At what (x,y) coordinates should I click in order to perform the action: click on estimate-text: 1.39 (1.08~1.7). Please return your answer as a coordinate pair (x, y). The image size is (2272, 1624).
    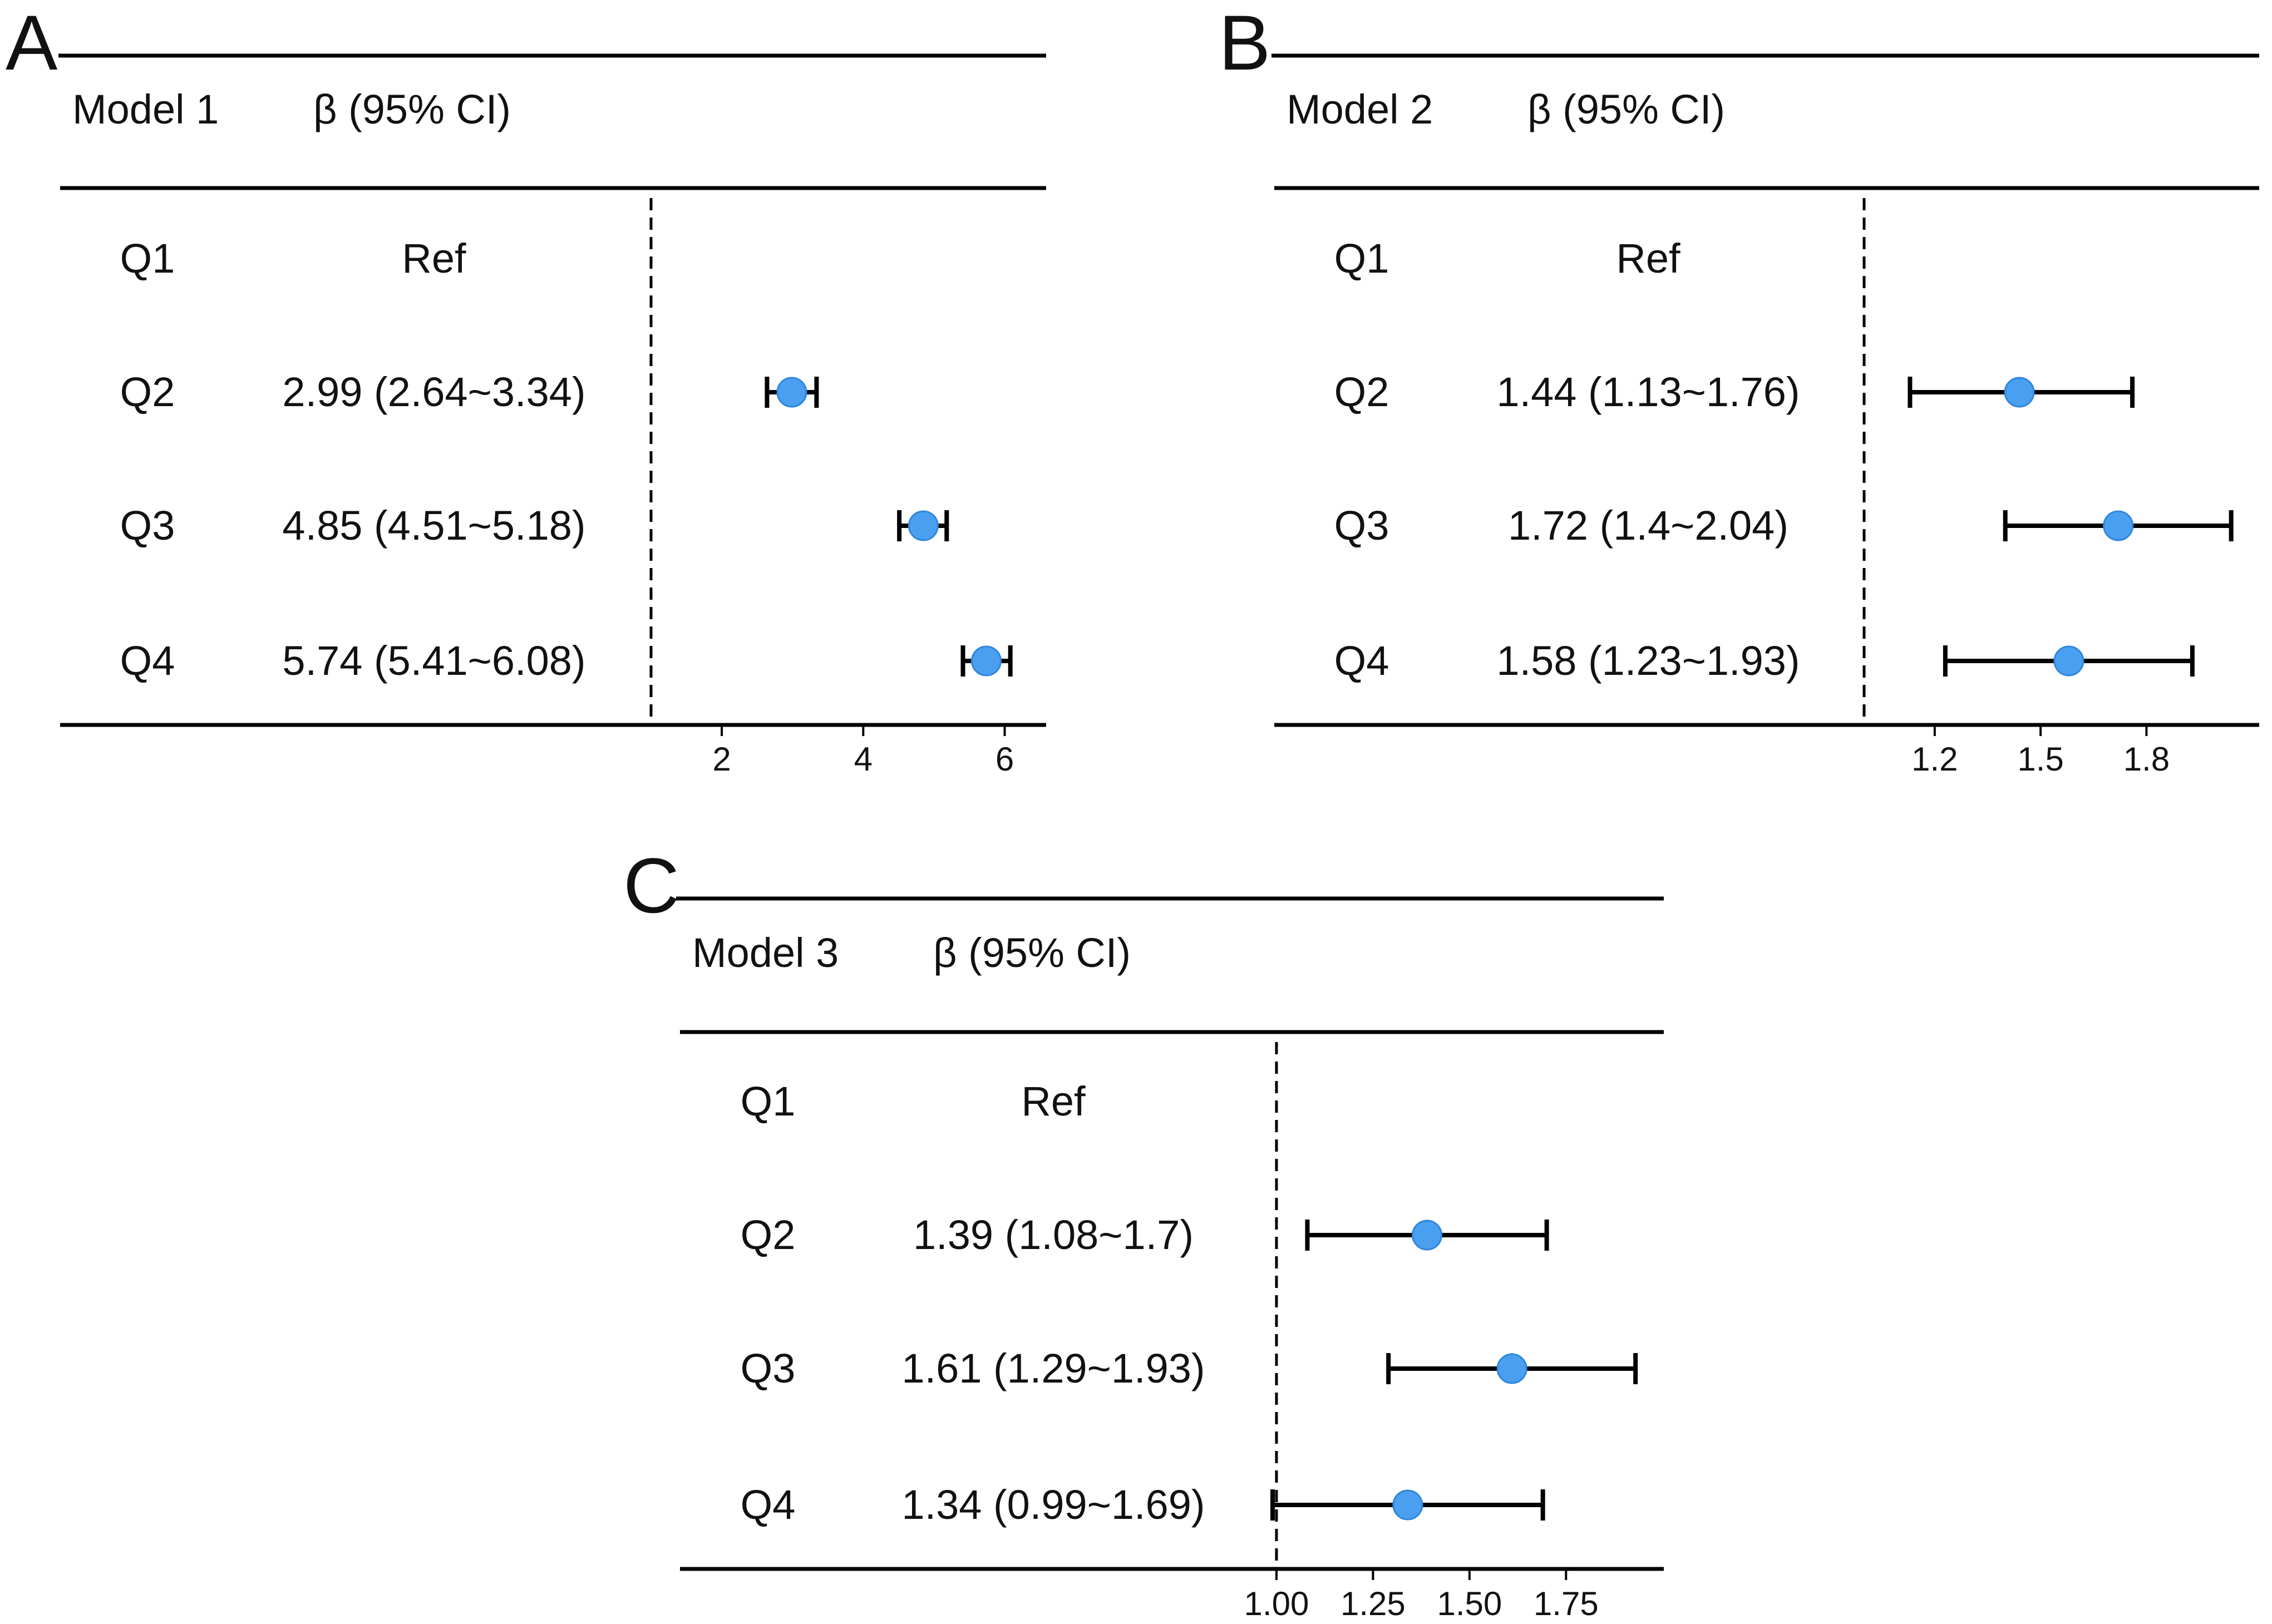
    Looking at the image, I should click on (1053, 1235).